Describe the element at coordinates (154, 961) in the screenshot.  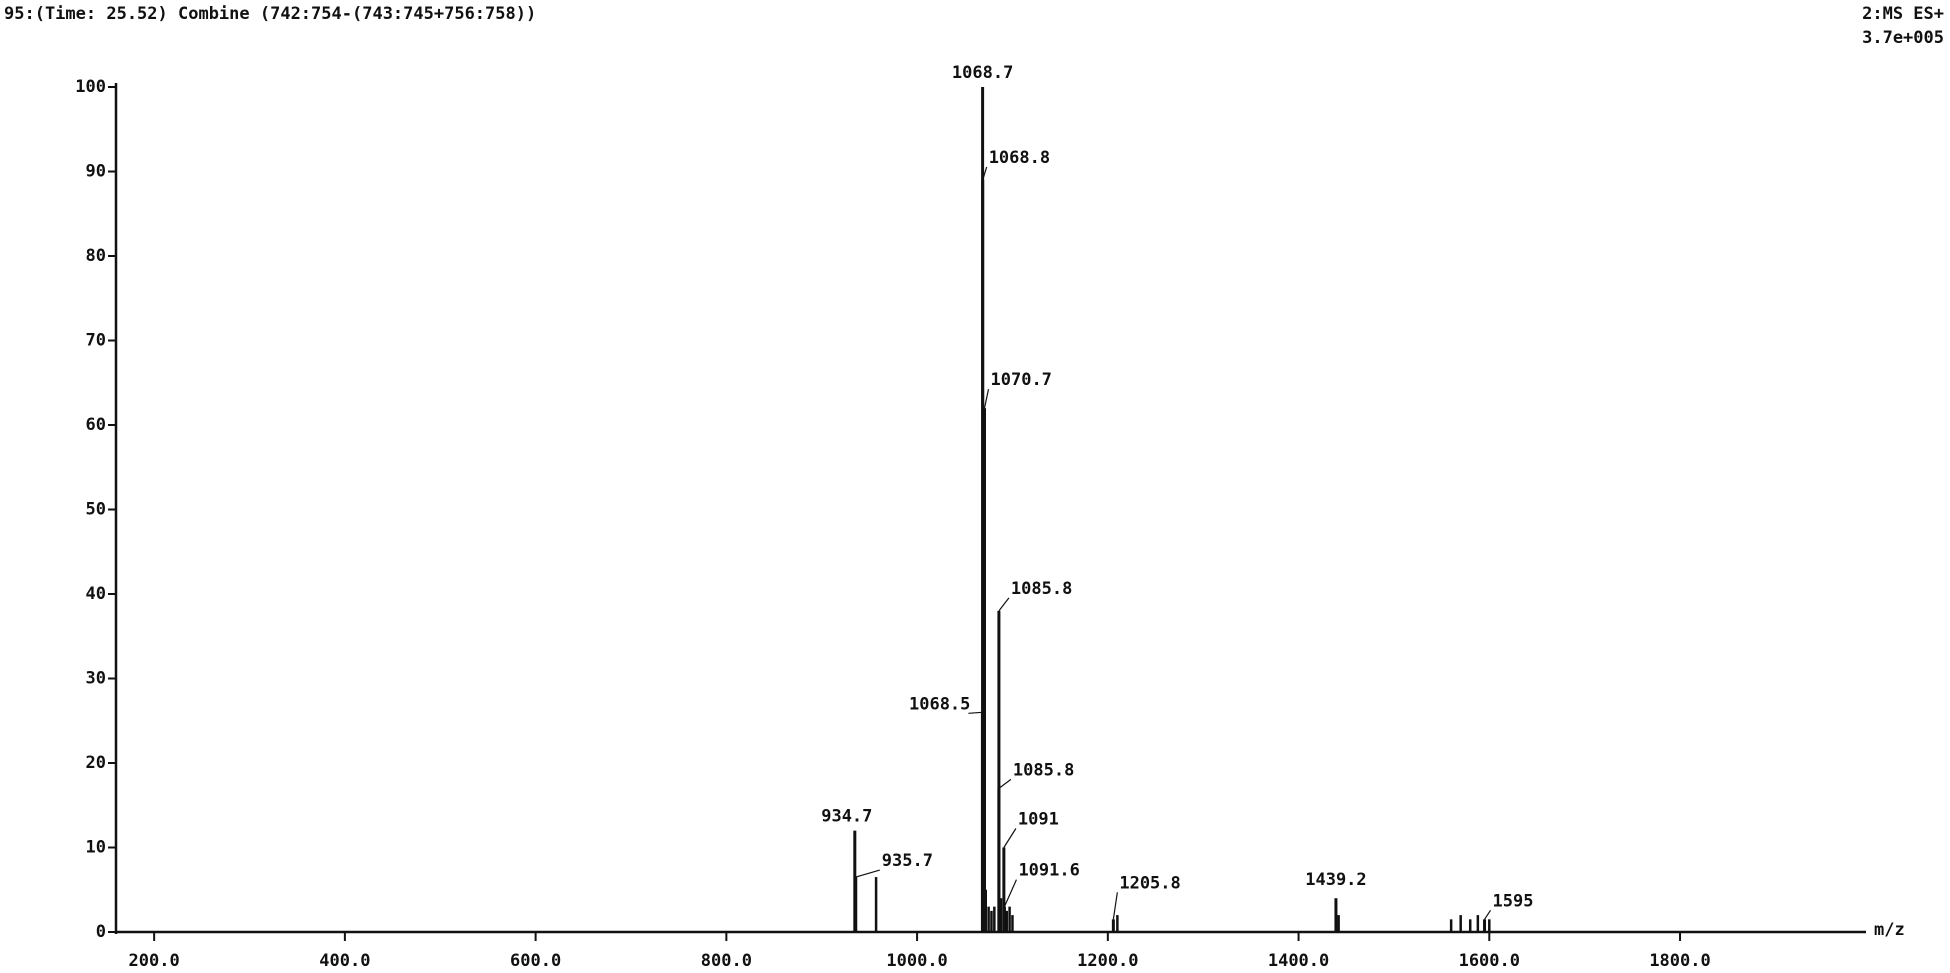
I see `x-tick-label: 200.0` at that location.